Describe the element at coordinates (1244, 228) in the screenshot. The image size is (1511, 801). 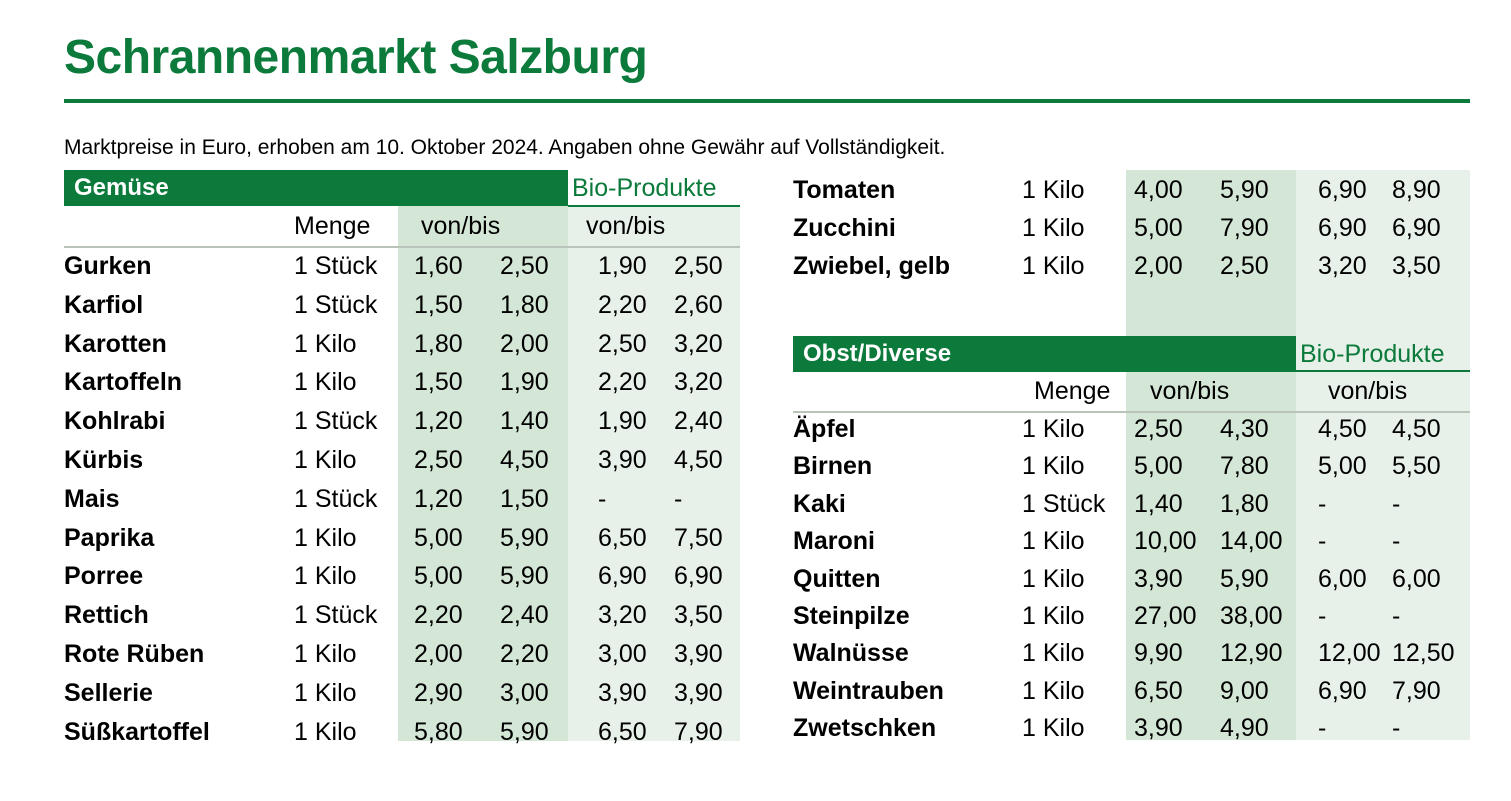
I see `price-to: 7,90` at that location.